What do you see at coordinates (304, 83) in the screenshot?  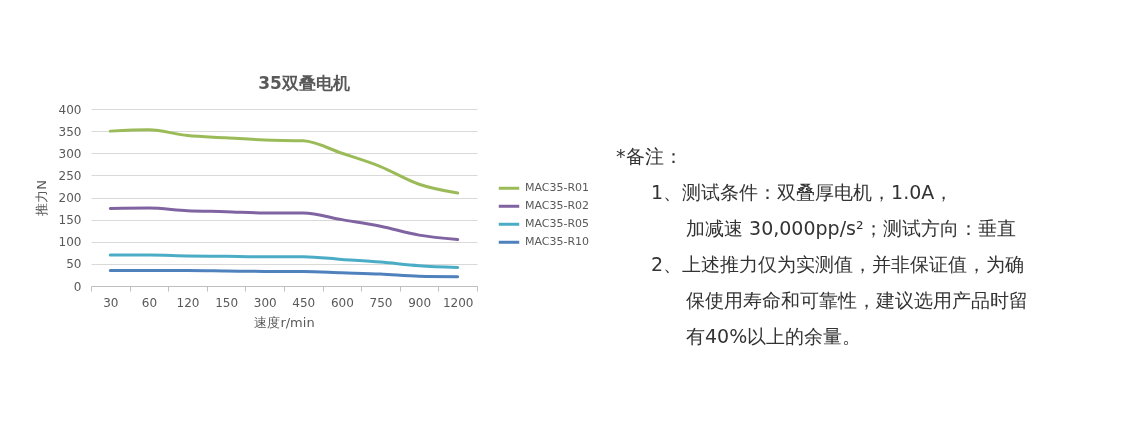 I see `chart-title: 35双叠电机` at bounding box center [304, 83].